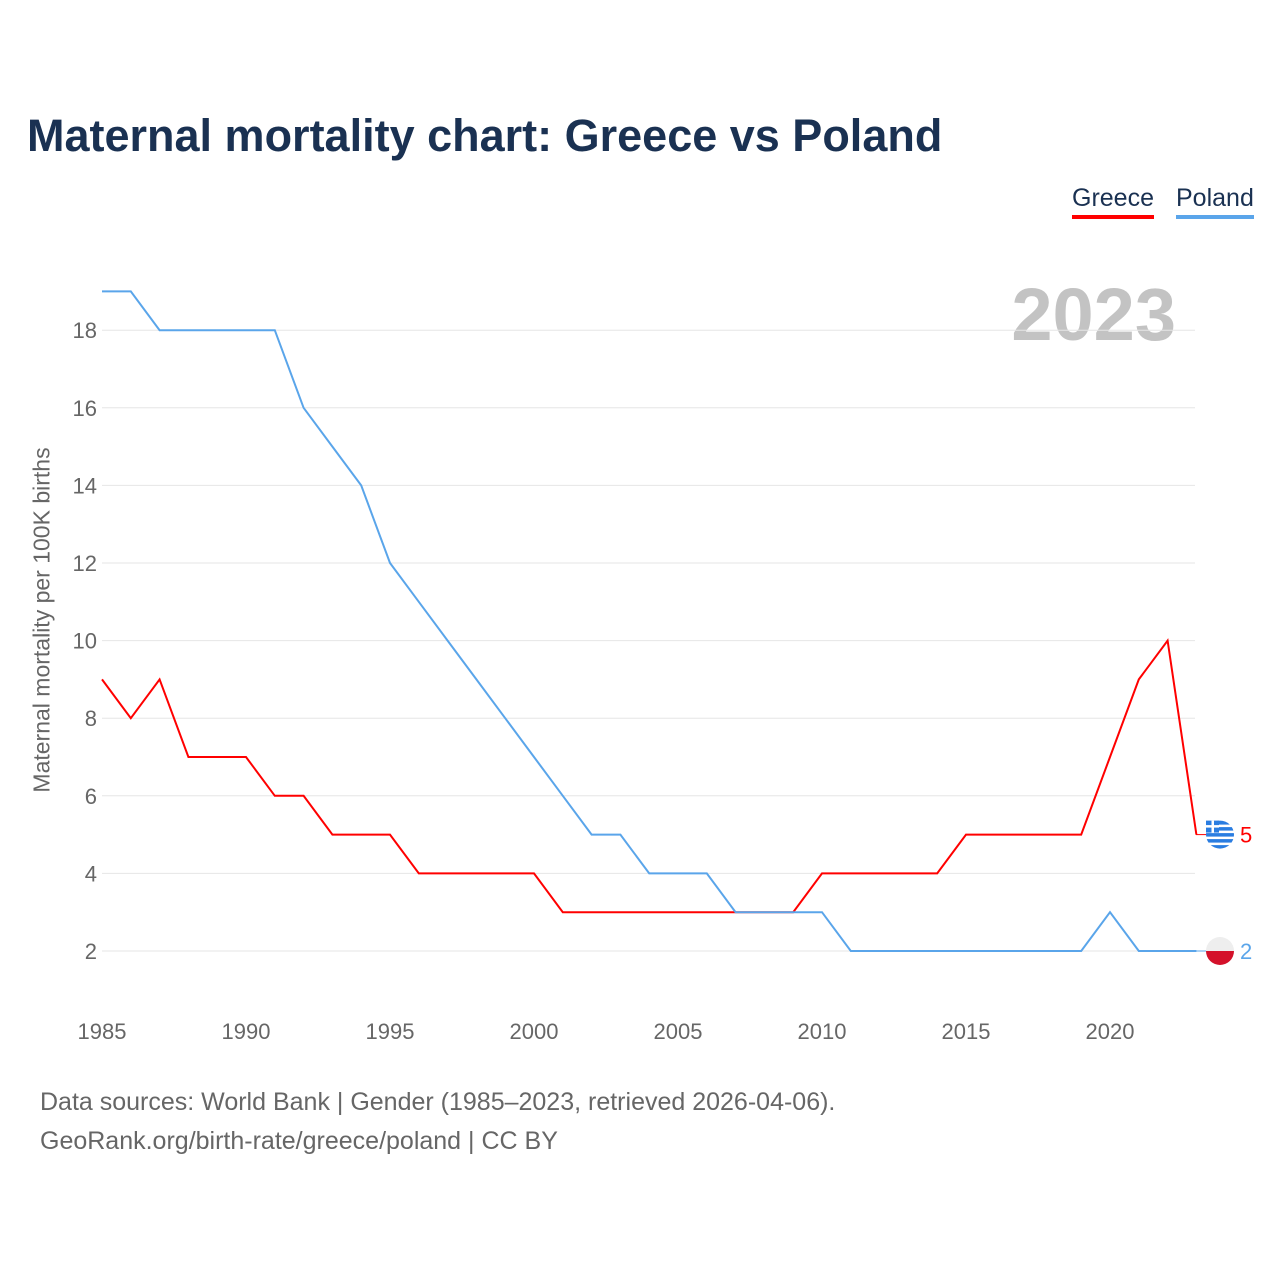 This screenshot has height=1280, width=1280. I want to click on y-tick-label: 16, so click(85, 408).